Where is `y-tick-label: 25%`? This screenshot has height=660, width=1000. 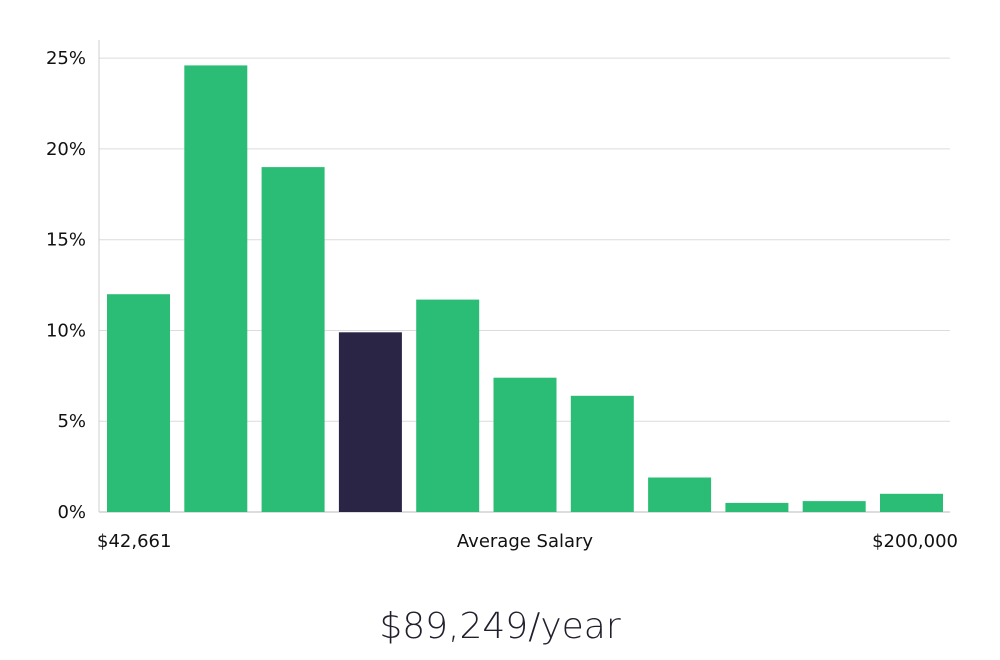
y-tick-label: 25% is located at coordinates (66, 58).